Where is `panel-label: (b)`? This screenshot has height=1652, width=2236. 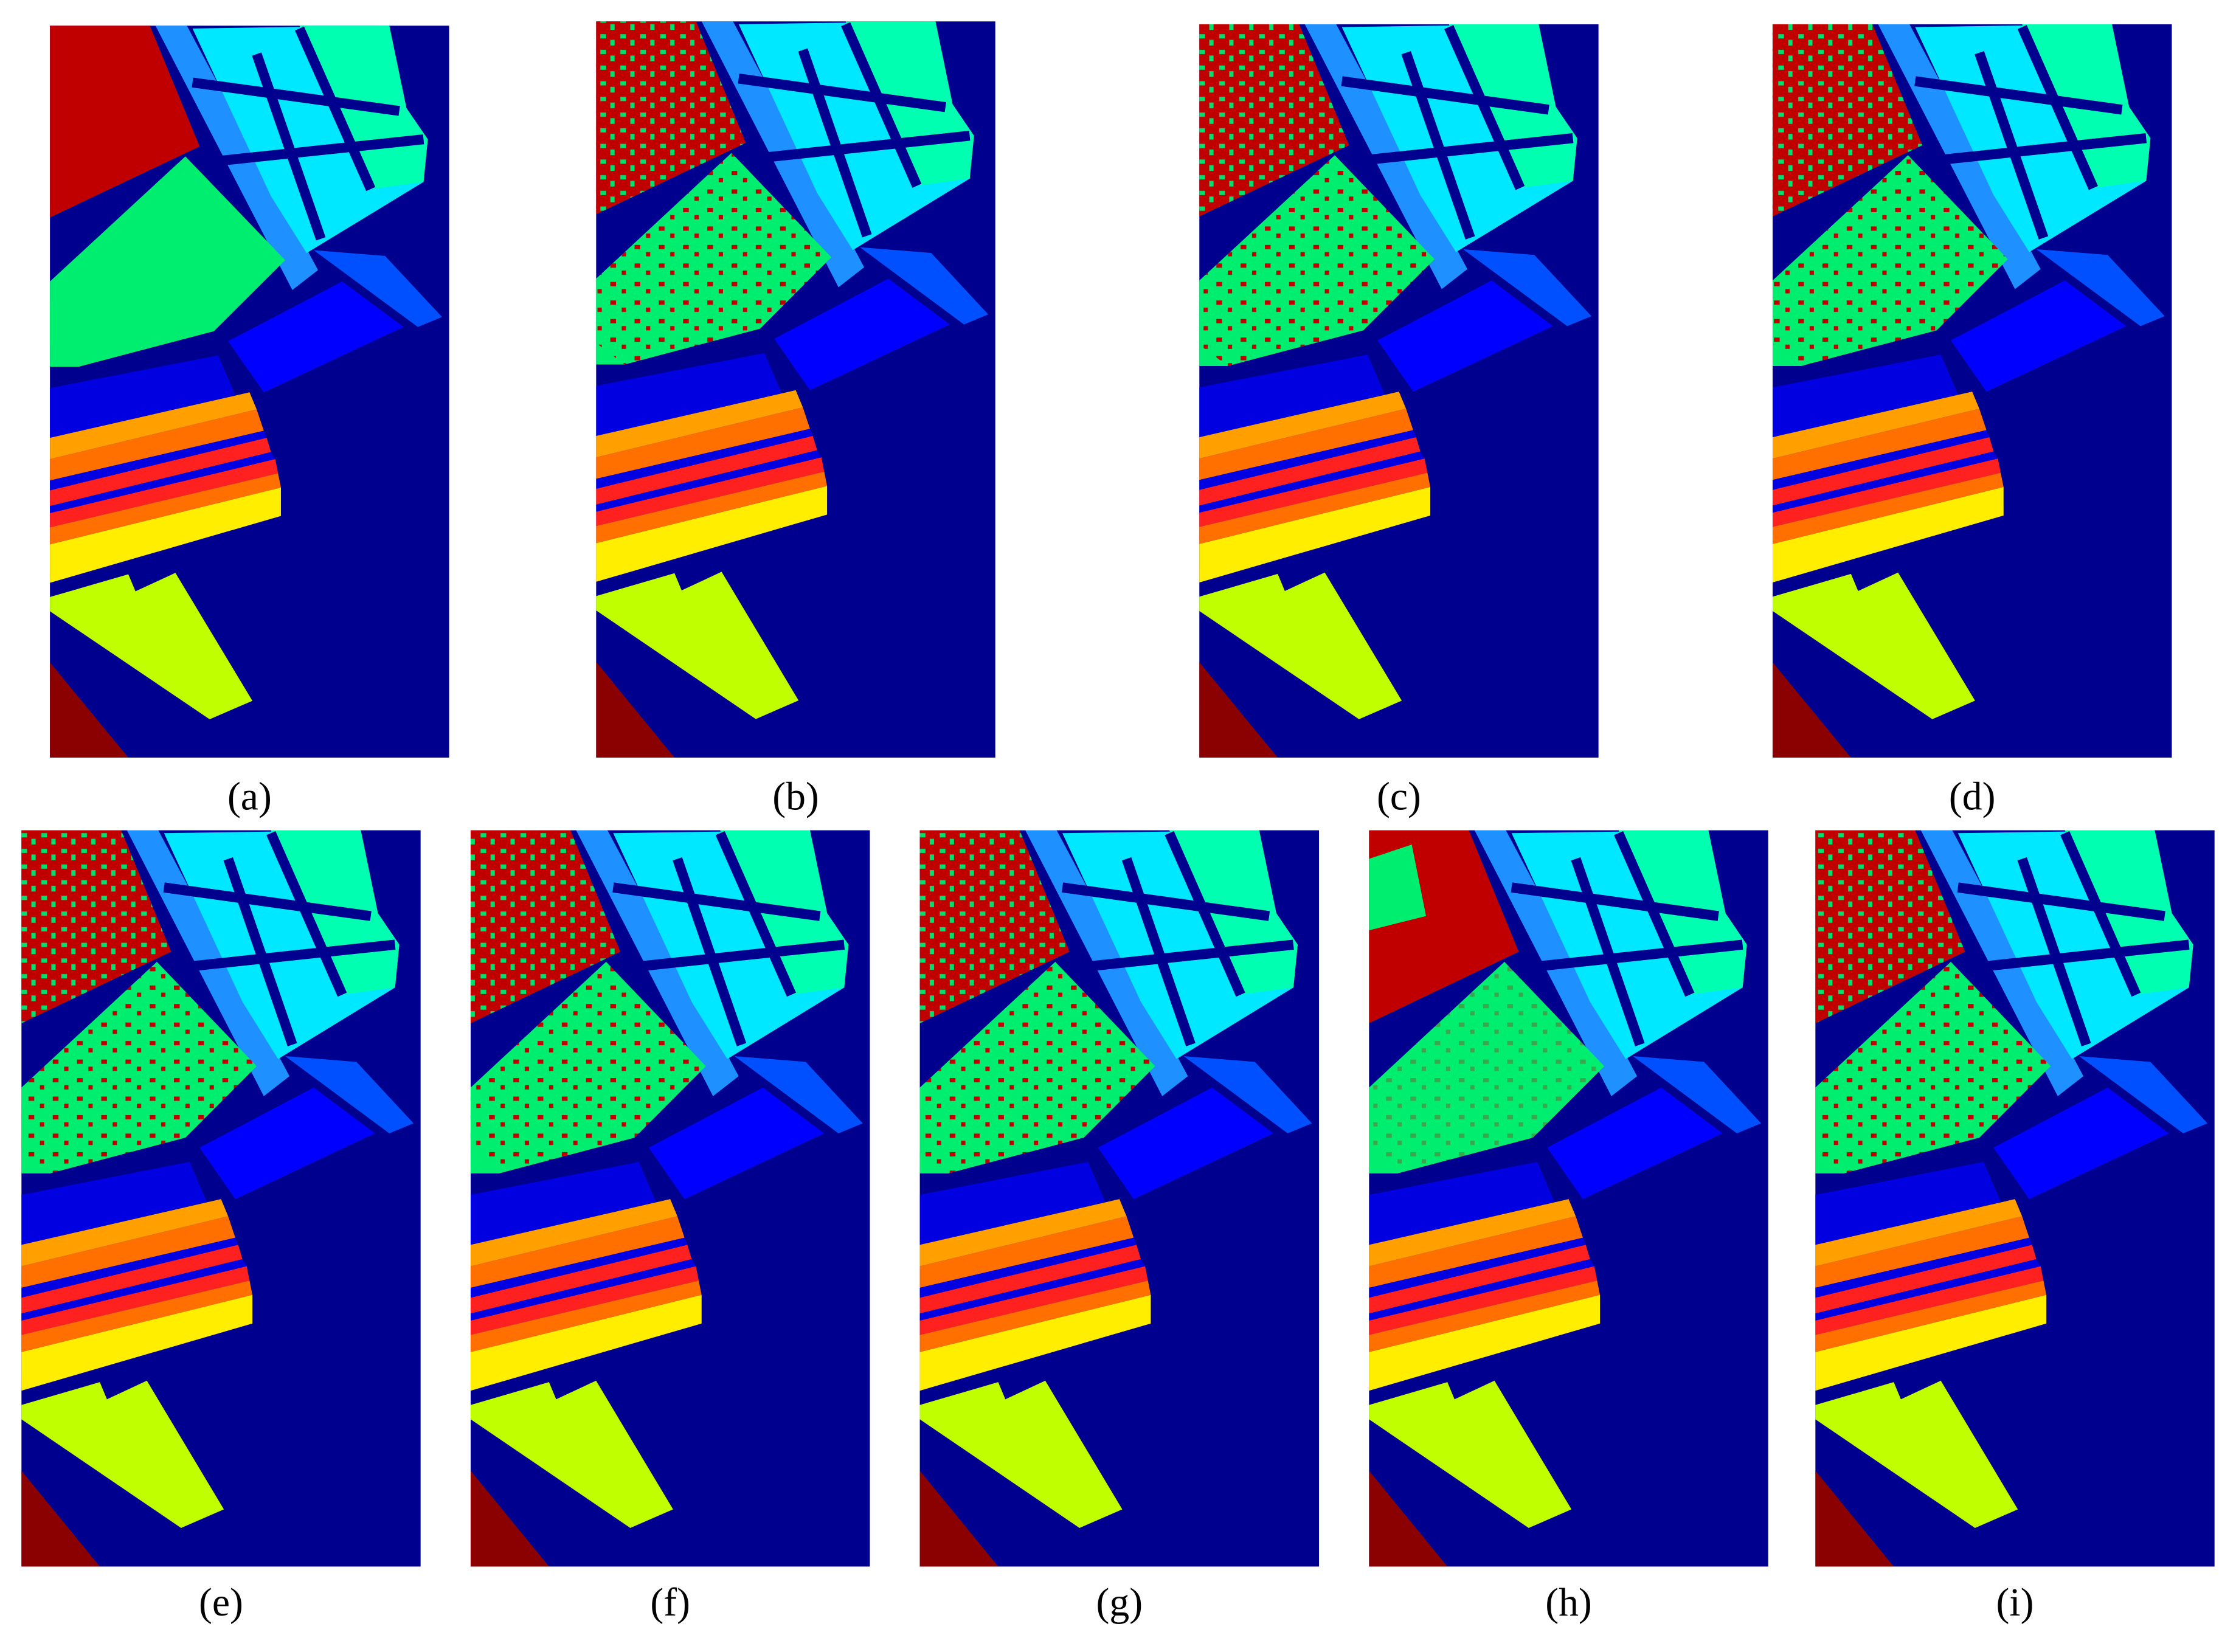
panel-label: (b) is located at coordinates (795, 796).